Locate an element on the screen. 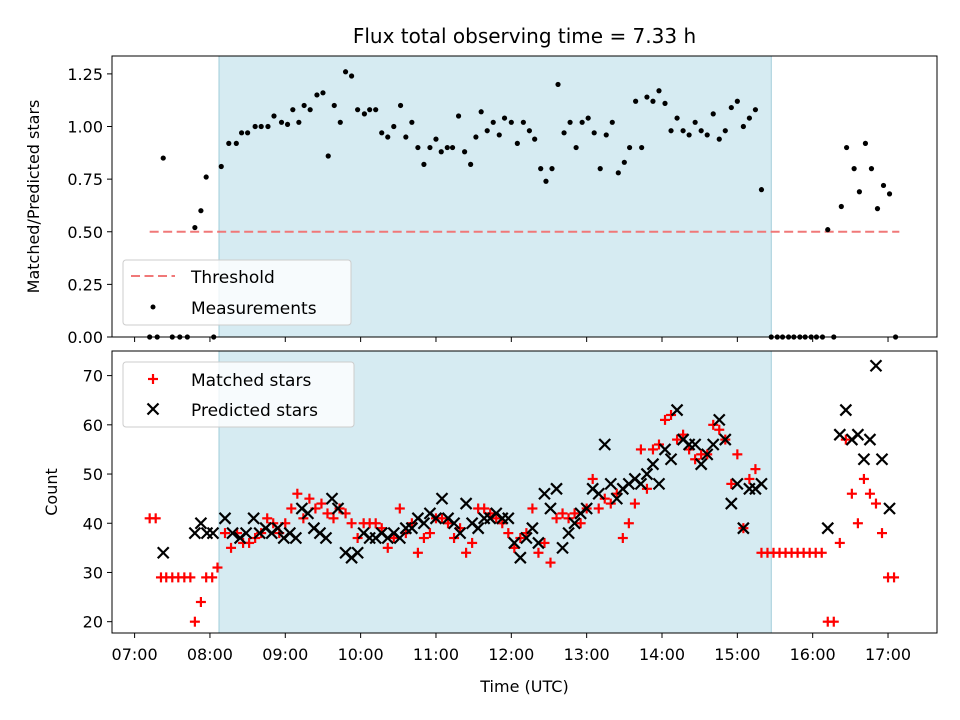 The width and height of the screenshot is (960, 720). top-legend-box is located at coordinates (237, 292).